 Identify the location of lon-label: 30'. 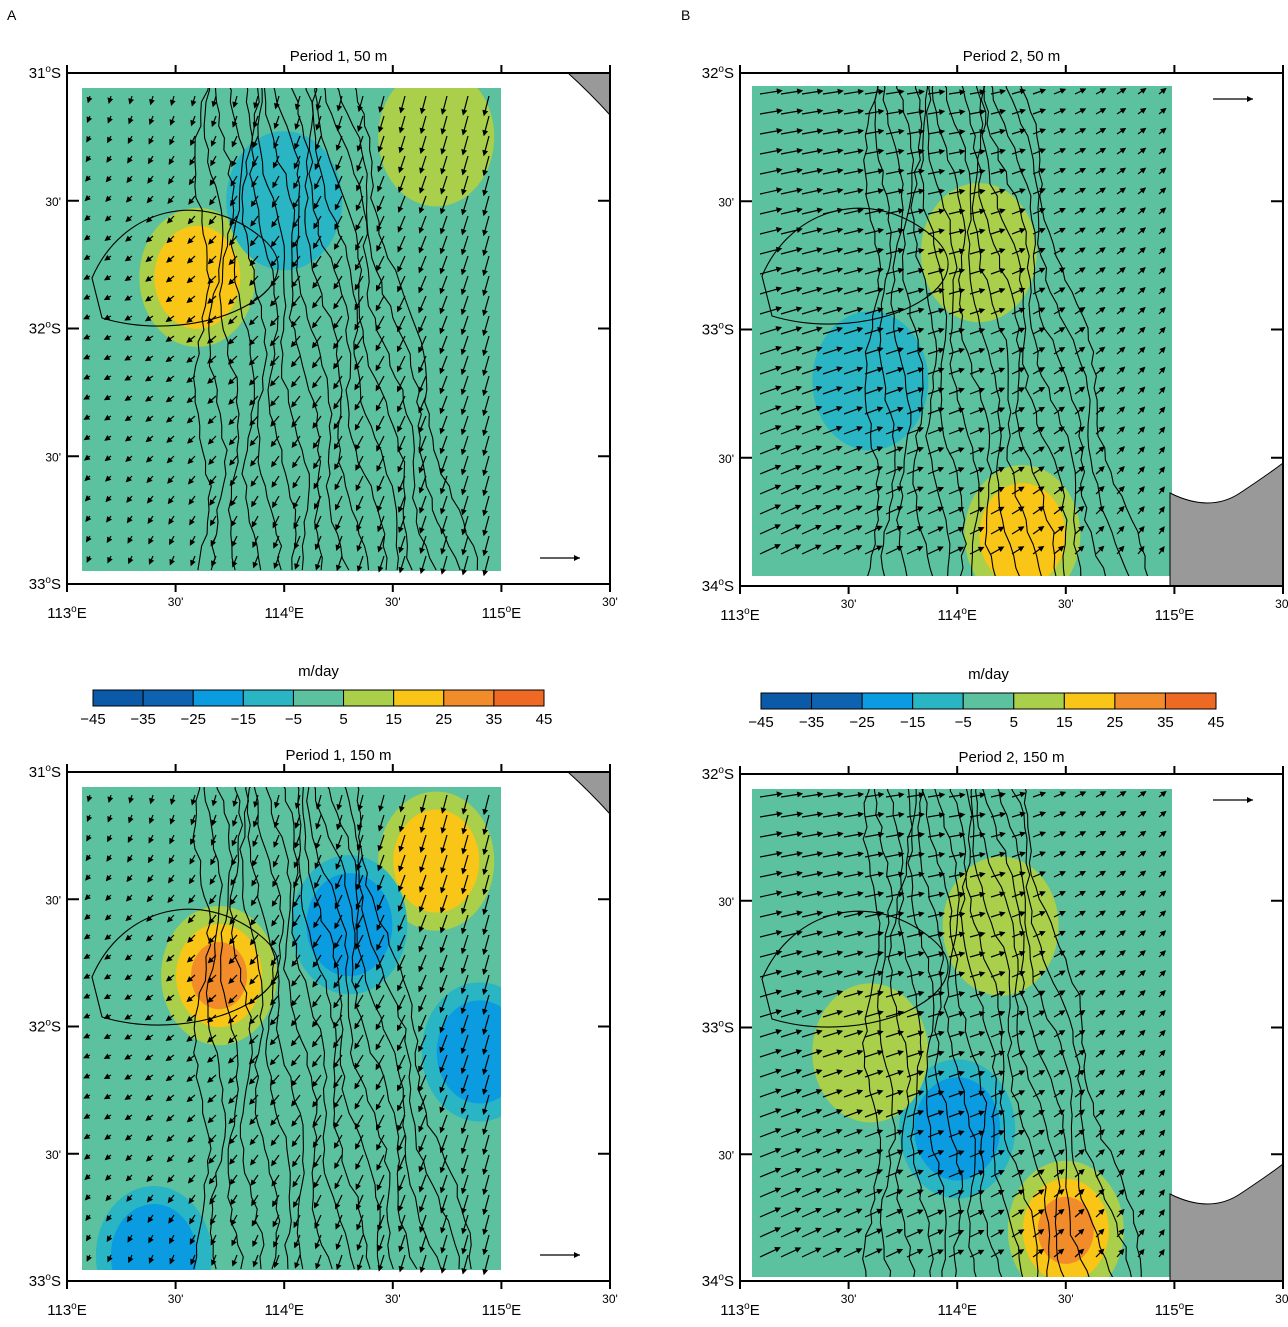
(176, 1299).